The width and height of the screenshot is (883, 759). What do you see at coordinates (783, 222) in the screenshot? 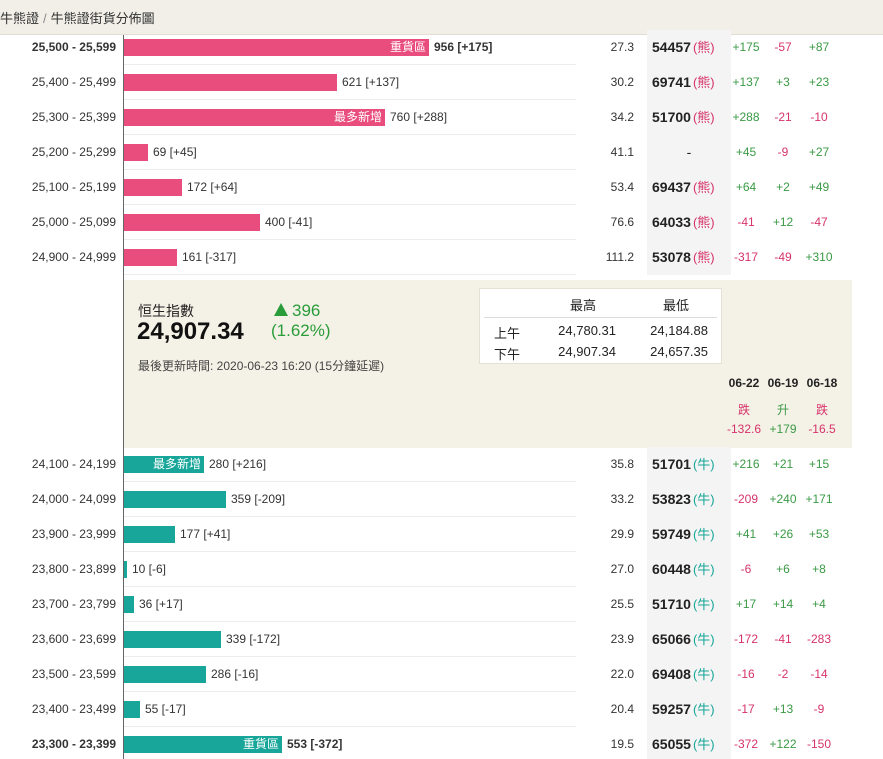
I see `daily-change: +12` at bounding box center [783, 222].